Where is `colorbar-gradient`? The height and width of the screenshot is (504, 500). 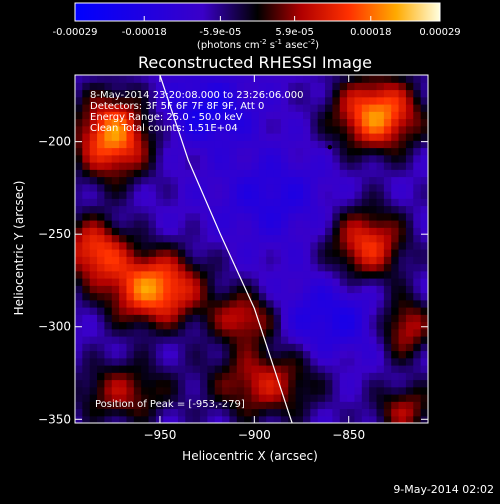 colorbar-gradient is located at coordinates (257, 12).